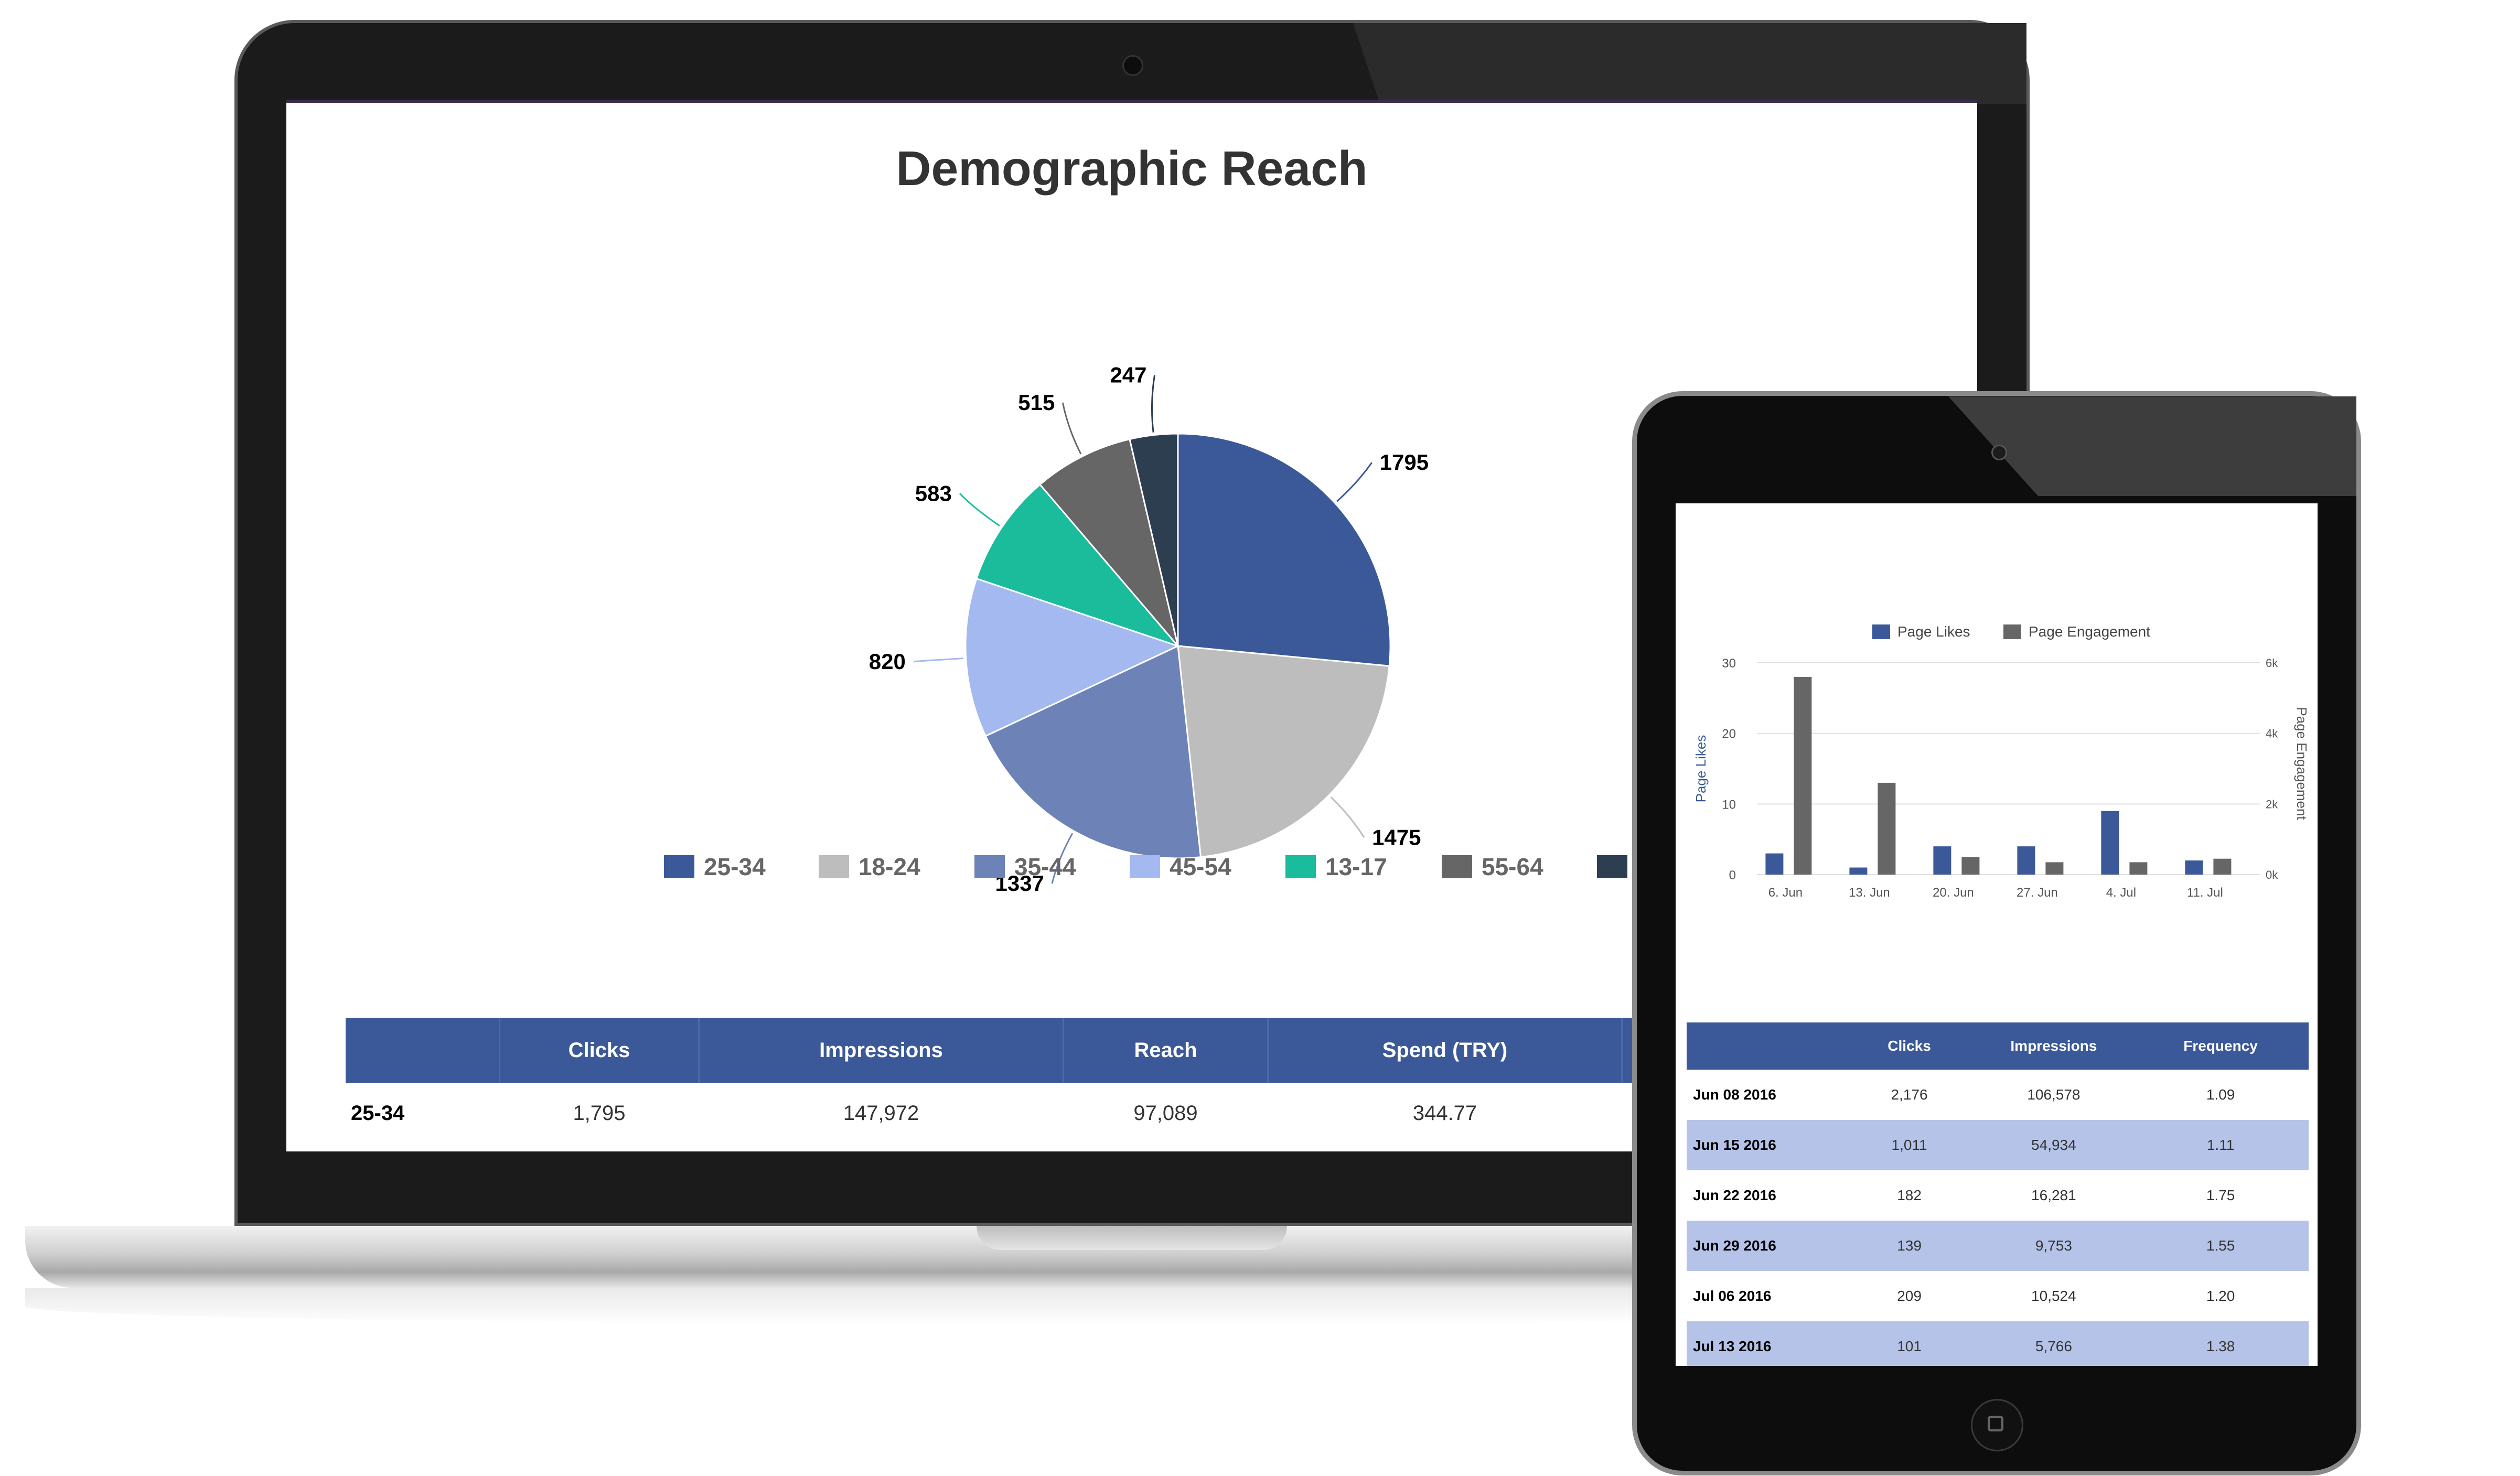 The width and height of the screenshot is (2520, 1476). Describe the element at coordinates (1909, 1094) in the screenshot. I see `table-cell: 2,176` at that location.